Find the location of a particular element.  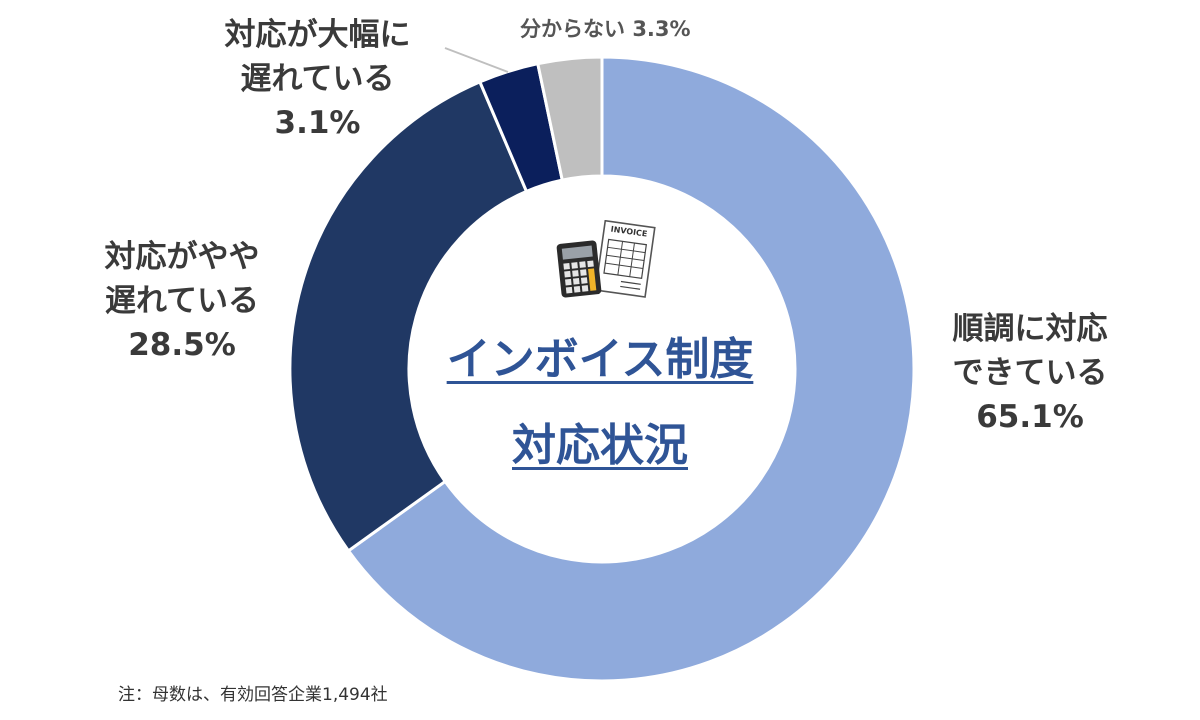

slice-label-on-track-line-1: 順調に対応 is located at coordinates (1030, 329).